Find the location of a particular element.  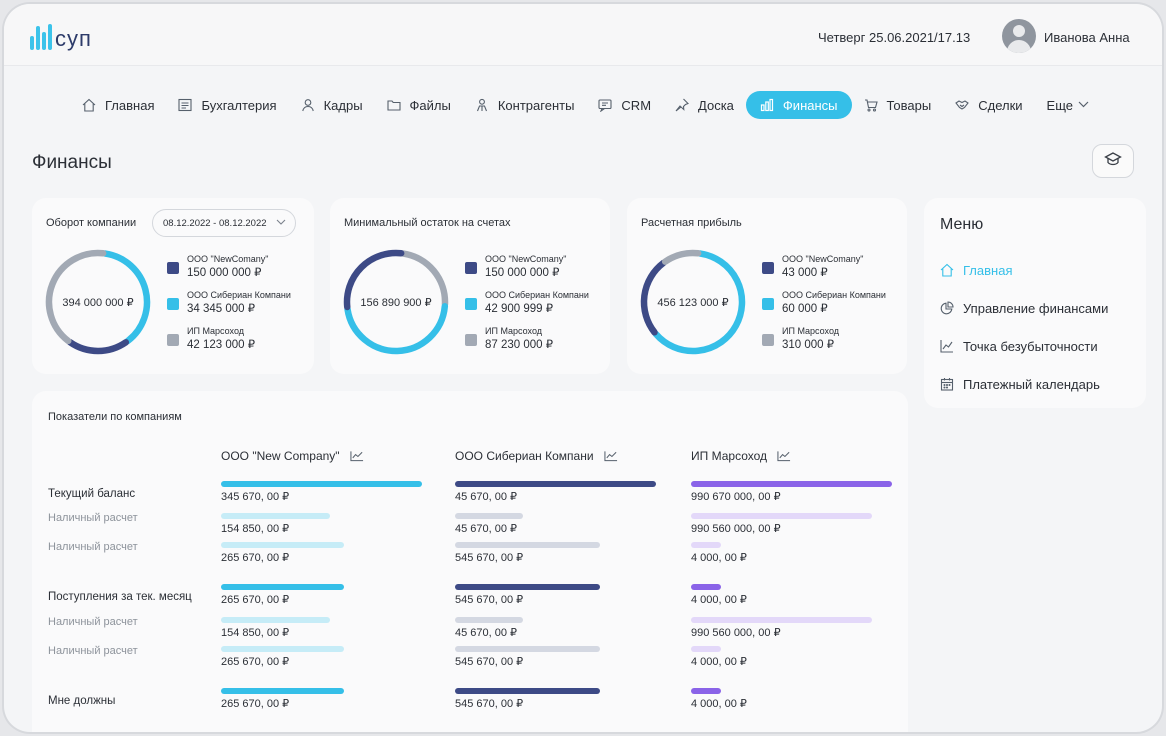

chevron-down-icon is located at coordinates (281, 222).